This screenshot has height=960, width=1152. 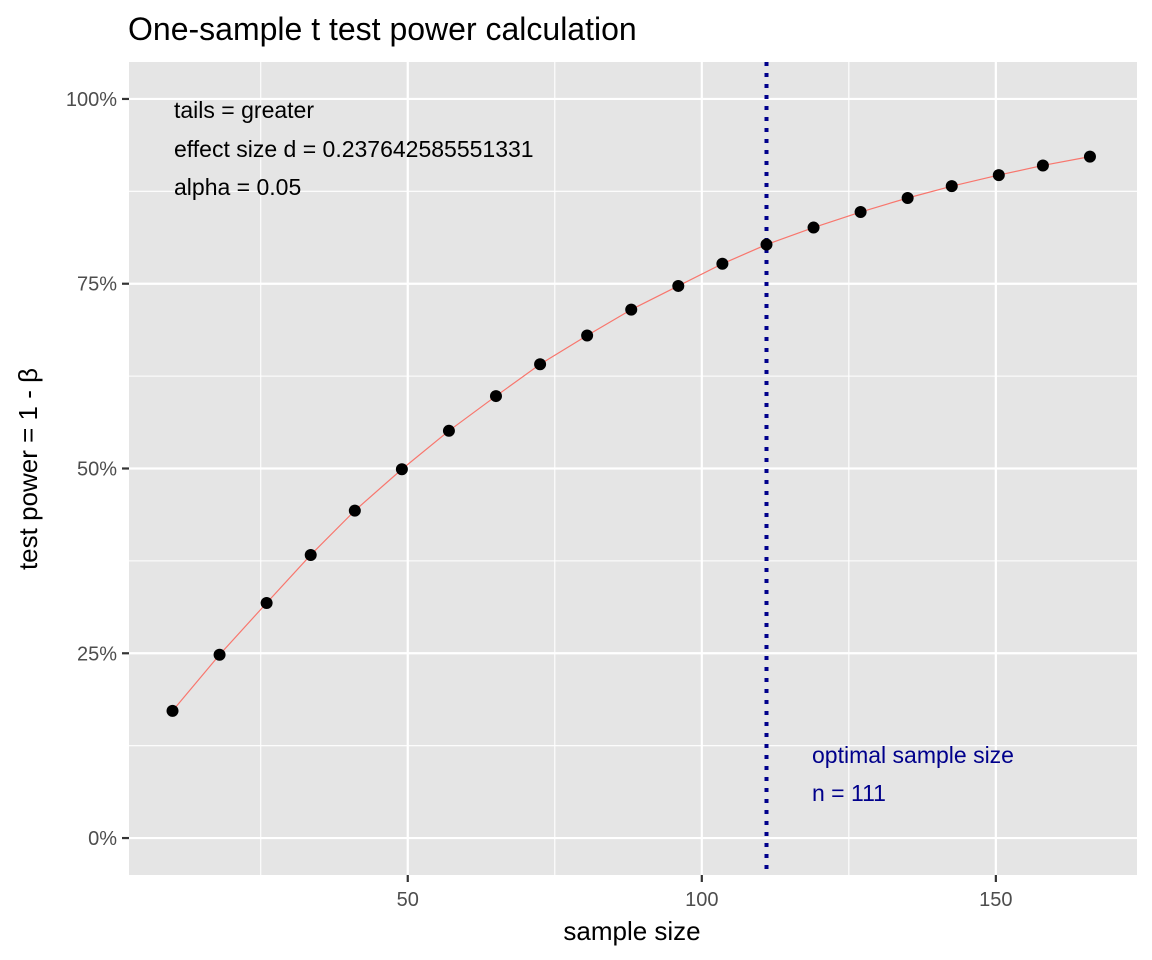 I want to click on x-tick-label: 50, so click(x=408, y=900).